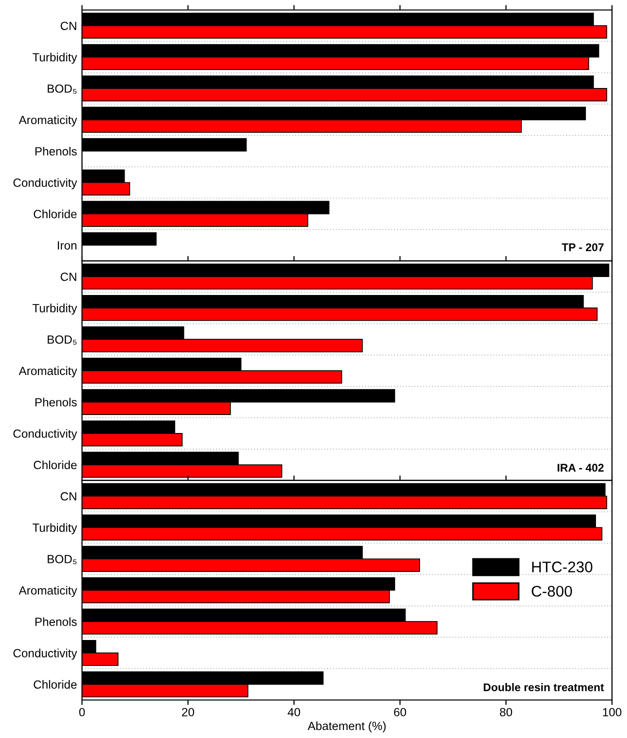 This screenshot has width=627, height=738. Describe the element at coordinates (562, 567) in the screenshot. I see `legend-label: HTC-230` at that location.